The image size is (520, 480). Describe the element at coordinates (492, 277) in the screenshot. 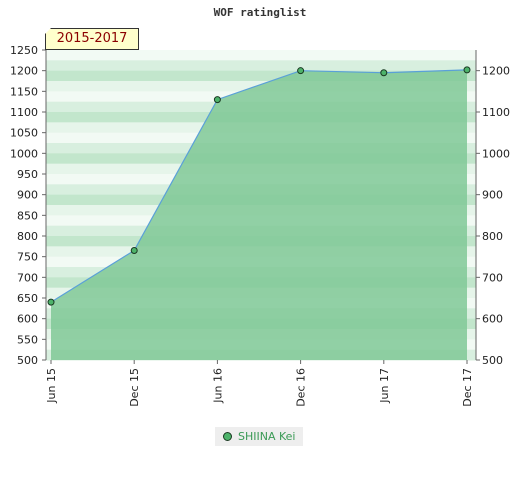

I see `y-tick-label-right: 700` at that location.